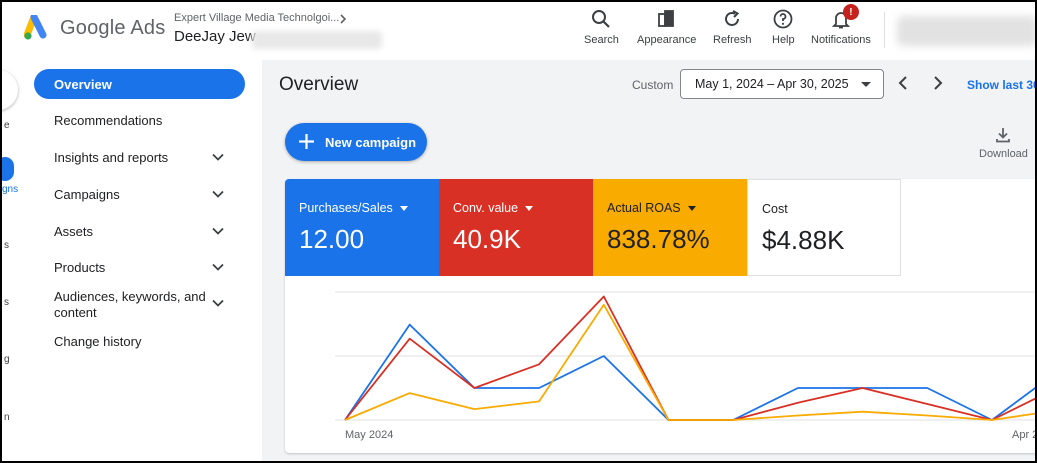 This screenshot has width=1037, height=463. Describe the element at coordinates (7, 417) in the screenshot. I see `rail-label: n` at that location.